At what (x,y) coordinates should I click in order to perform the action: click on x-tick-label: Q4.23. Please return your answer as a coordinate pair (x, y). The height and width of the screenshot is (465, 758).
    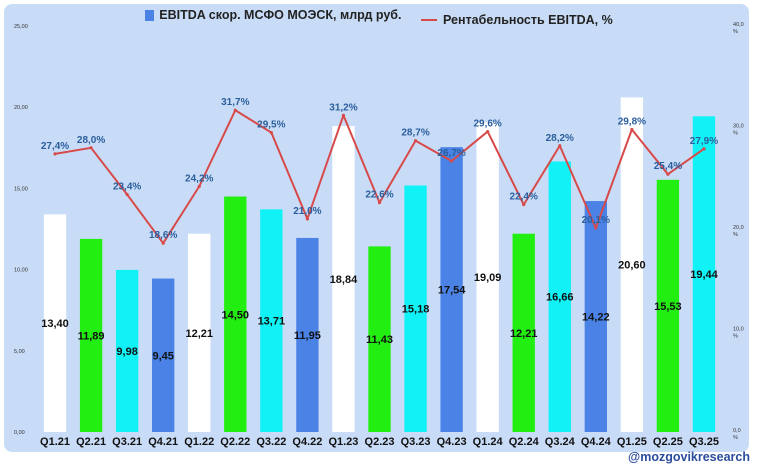
    Looking at the image, I should click on (452, 442).